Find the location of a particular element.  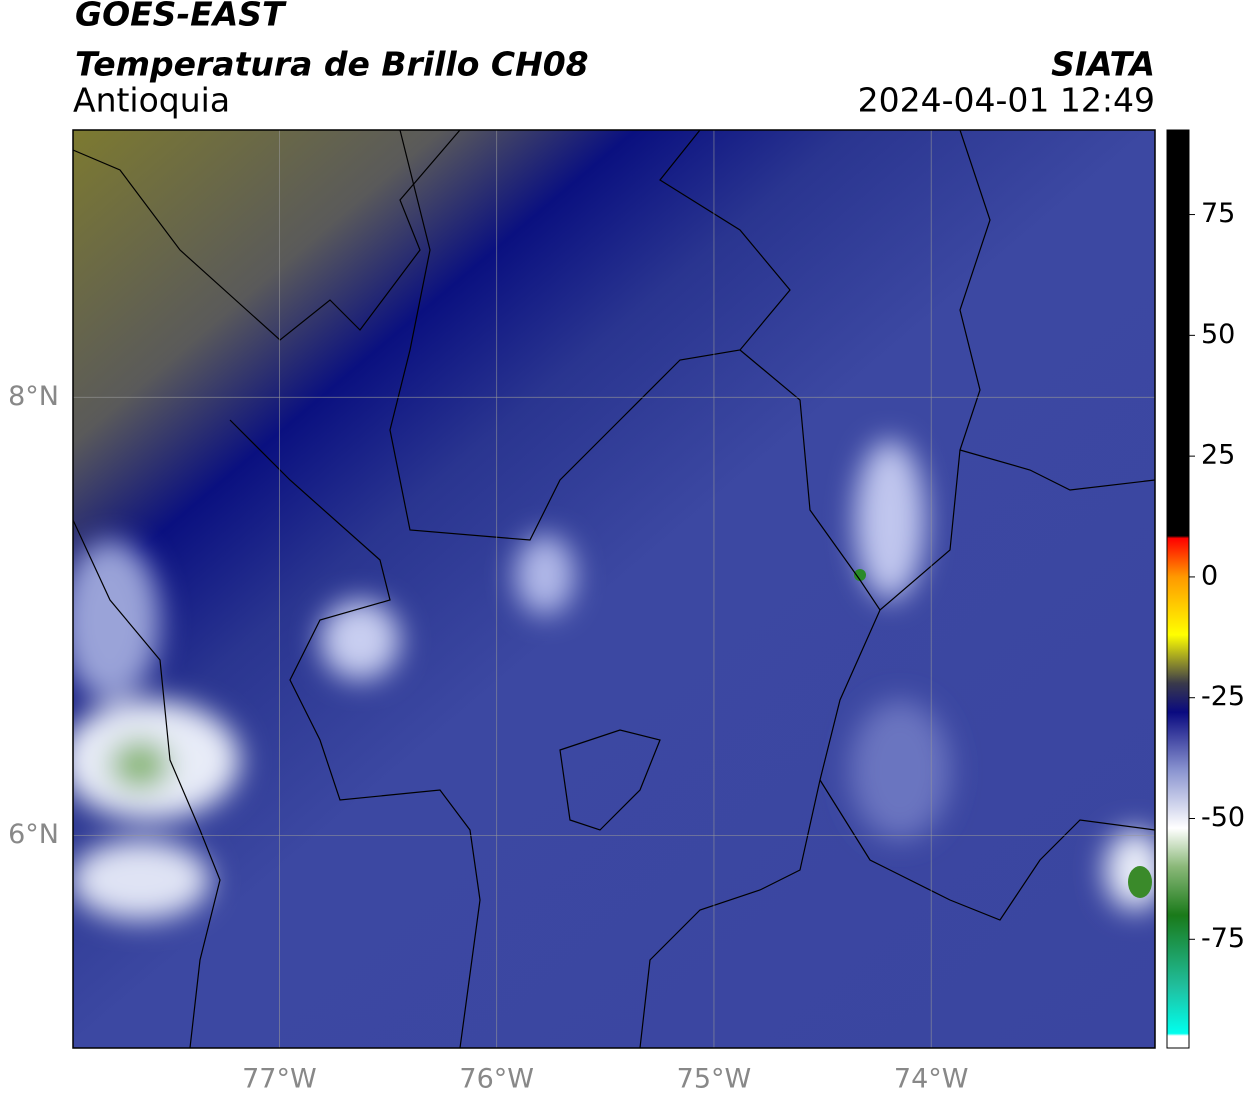

colorbar-tick-label: 25 is located at coordinates (1218, 455).